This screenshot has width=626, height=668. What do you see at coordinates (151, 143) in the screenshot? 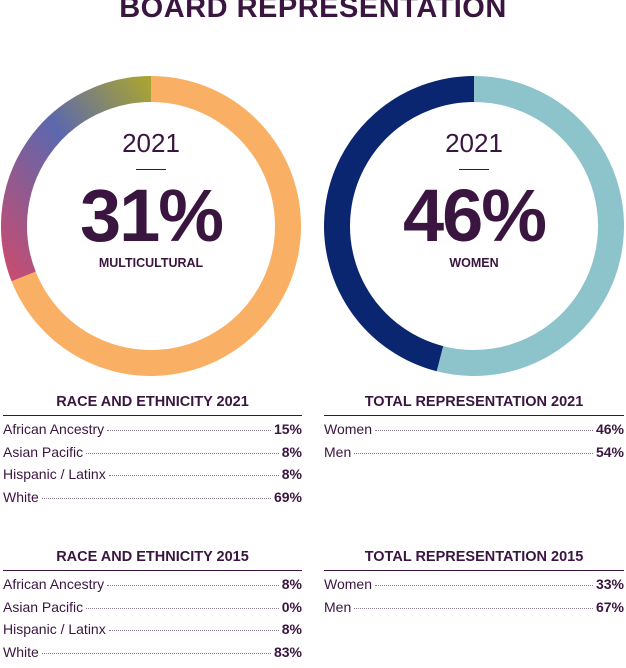
I see `multicultural-year: 2021` at bounding box center [151, 143].